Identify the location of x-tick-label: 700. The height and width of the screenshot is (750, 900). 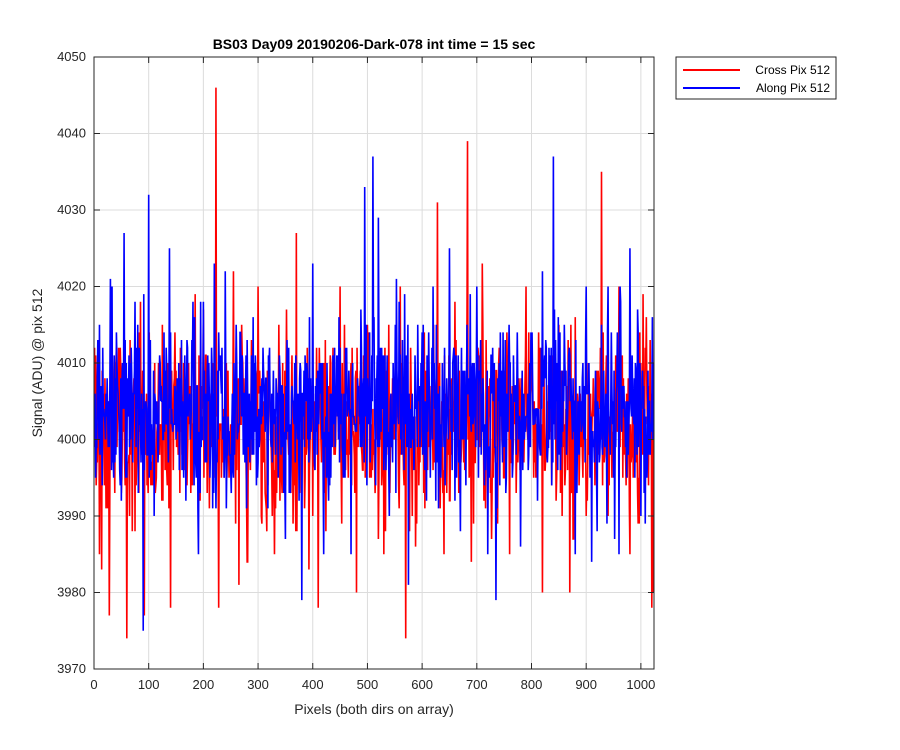
(477, 684).